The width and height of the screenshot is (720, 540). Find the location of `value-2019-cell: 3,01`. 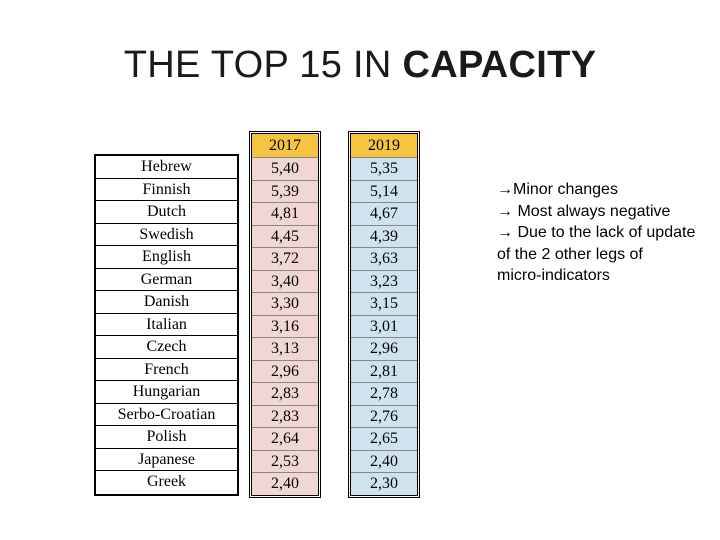

value-2019-cell: 3,01 is located at coordinates (384, 325).